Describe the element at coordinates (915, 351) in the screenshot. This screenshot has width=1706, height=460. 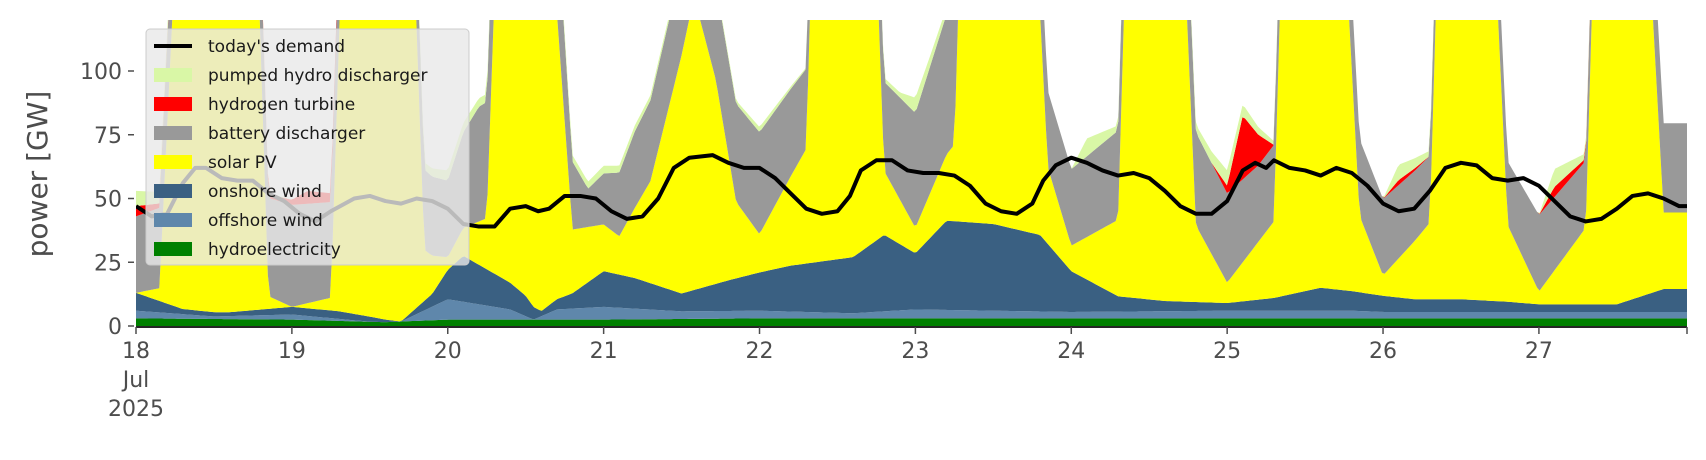
I see `x-tick-label: 23` at that location.